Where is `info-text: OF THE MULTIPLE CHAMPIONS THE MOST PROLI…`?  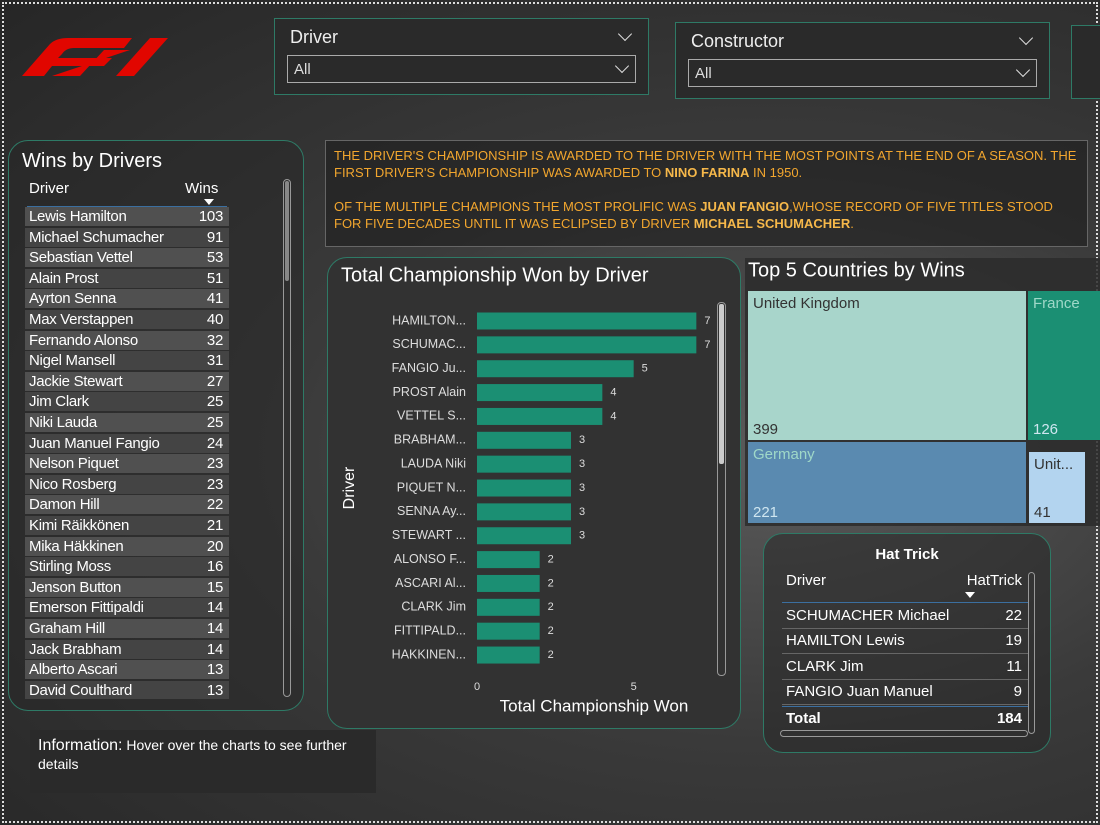
info-text: OF THE MULTIPLE CHAMPIONS THE MOST PROLI… is located at coordinates (517, 206).